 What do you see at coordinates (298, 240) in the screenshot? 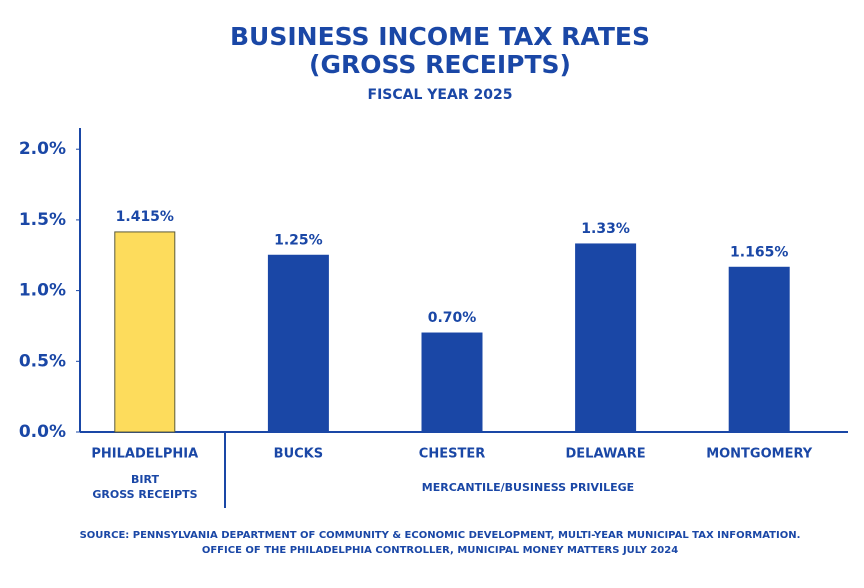
I see `value-label: 1.25%` at bounding box center [298, 240].